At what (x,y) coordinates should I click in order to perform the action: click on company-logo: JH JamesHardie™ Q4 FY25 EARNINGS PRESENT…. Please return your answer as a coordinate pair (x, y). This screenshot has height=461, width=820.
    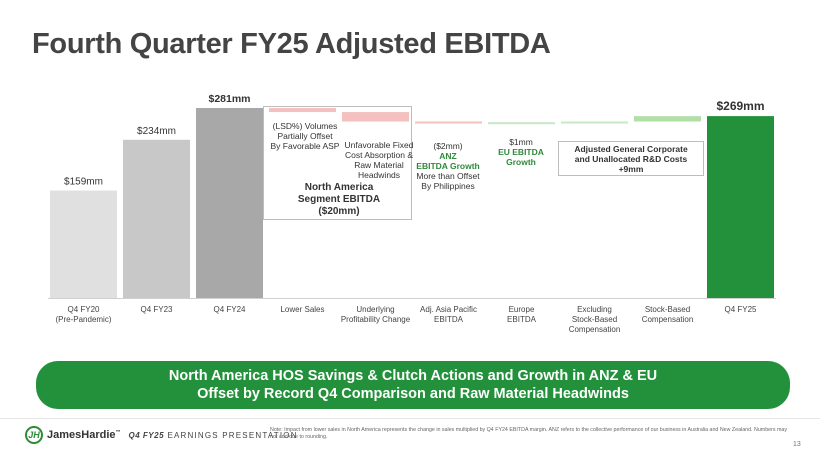
    Looking at the image, I should click on (161, 435).